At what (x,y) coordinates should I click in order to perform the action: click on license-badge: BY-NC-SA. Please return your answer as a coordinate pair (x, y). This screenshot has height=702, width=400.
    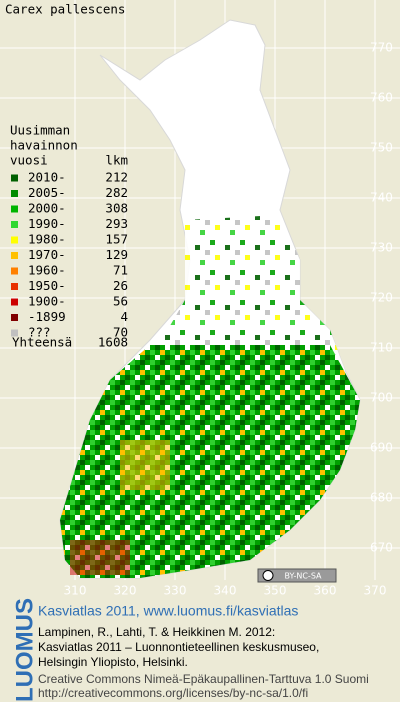
    Looking at the image, I should click on (297, 575).